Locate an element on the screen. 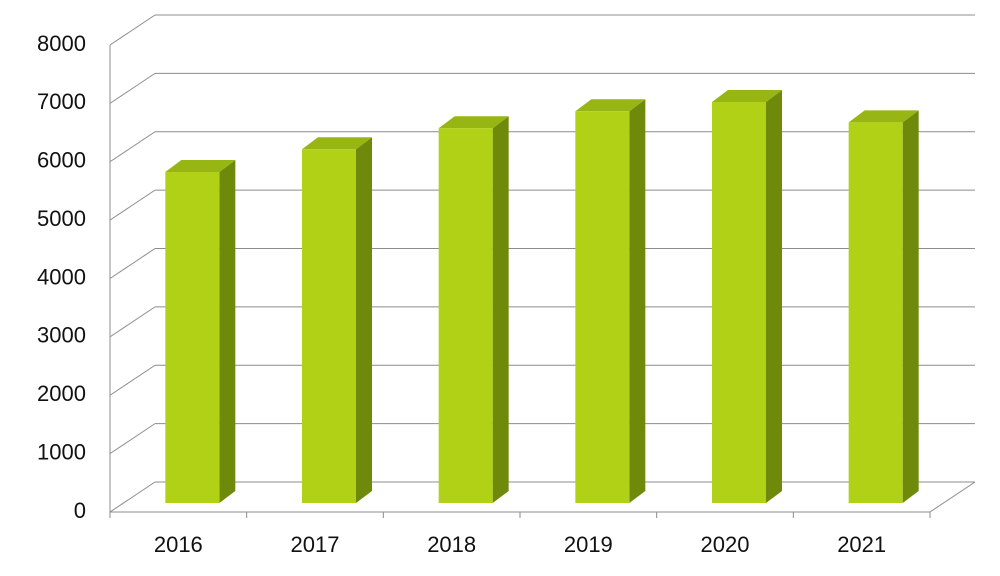 This screenshot has height=576, width=1000. x-tick-label: 2020 is located at coordinates (725, 544).